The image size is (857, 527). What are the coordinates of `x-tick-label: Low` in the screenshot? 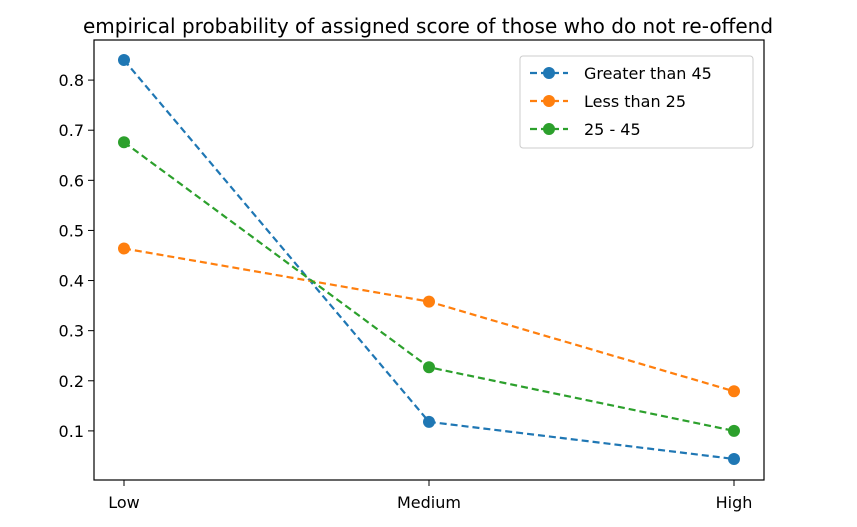 It's located at (124, 502).